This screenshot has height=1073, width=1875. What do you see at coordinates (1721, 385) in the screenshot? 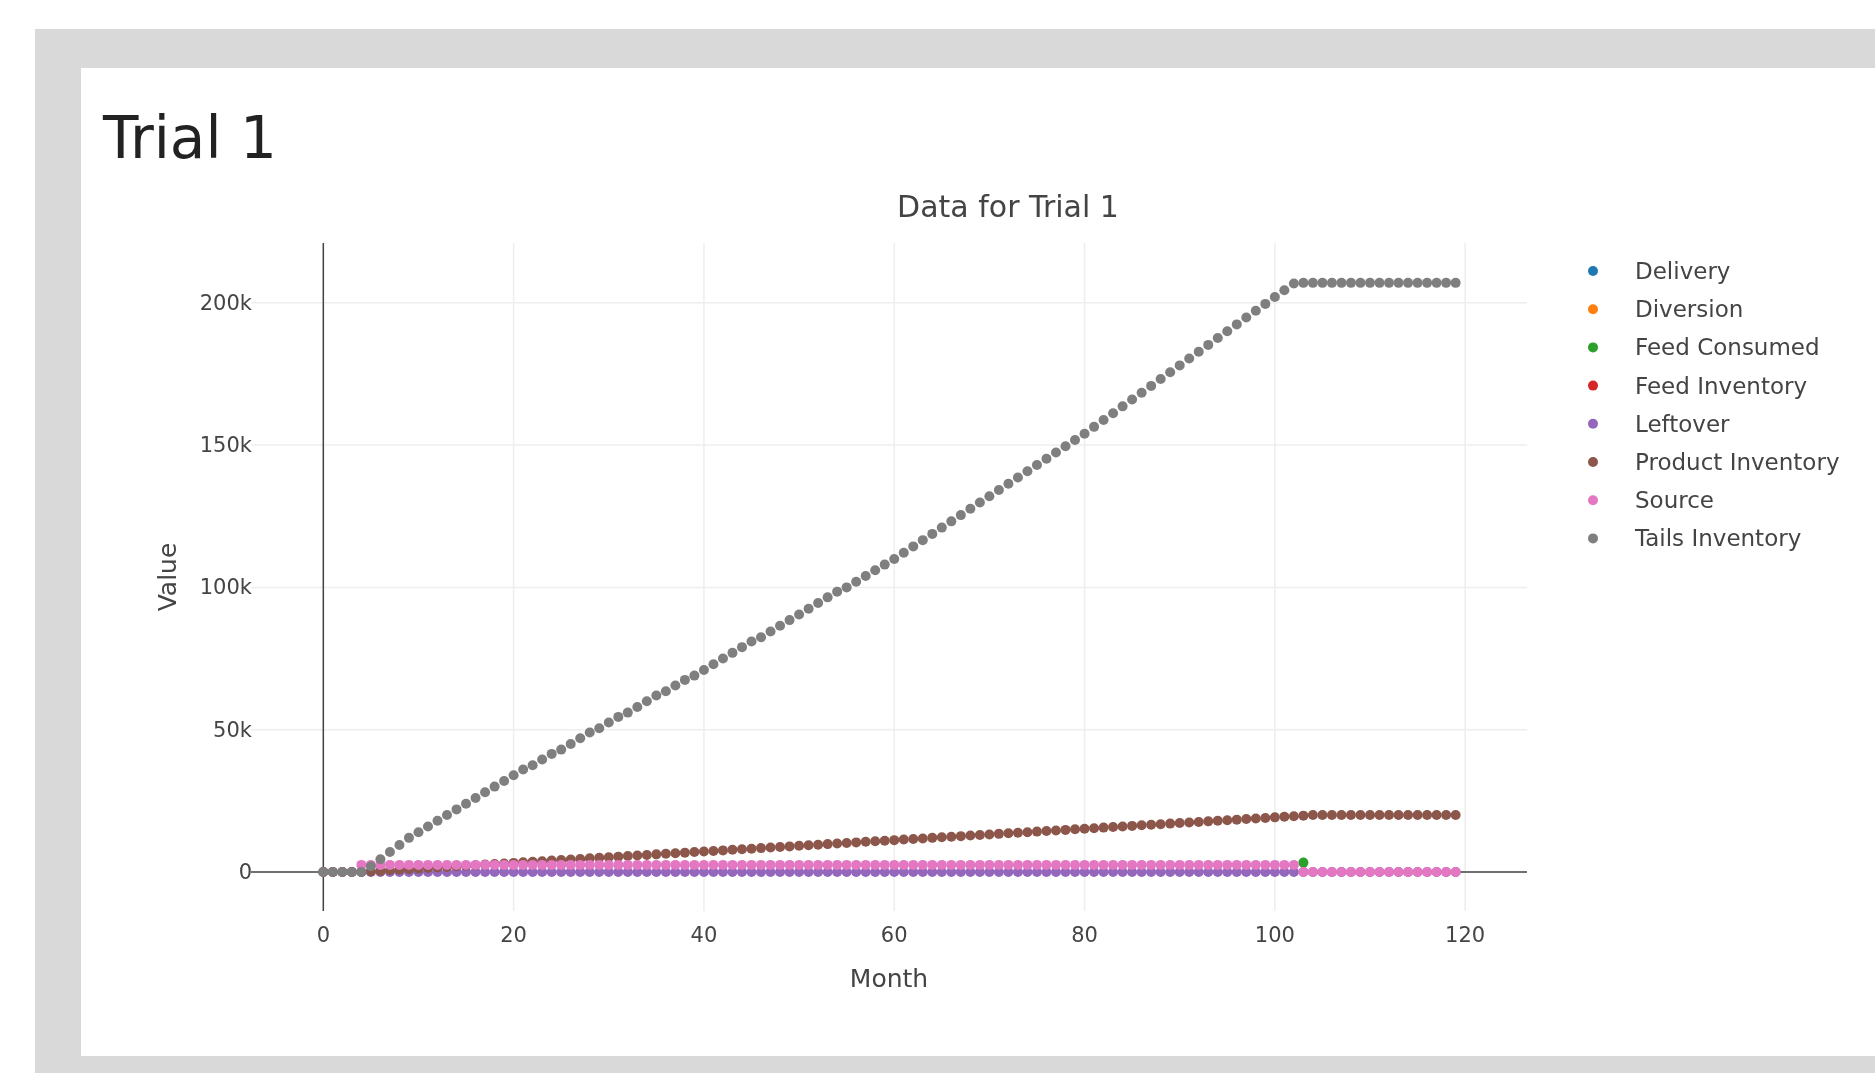
I see `legend-label: Feed Inventory` at bounding box center [1721, 385].